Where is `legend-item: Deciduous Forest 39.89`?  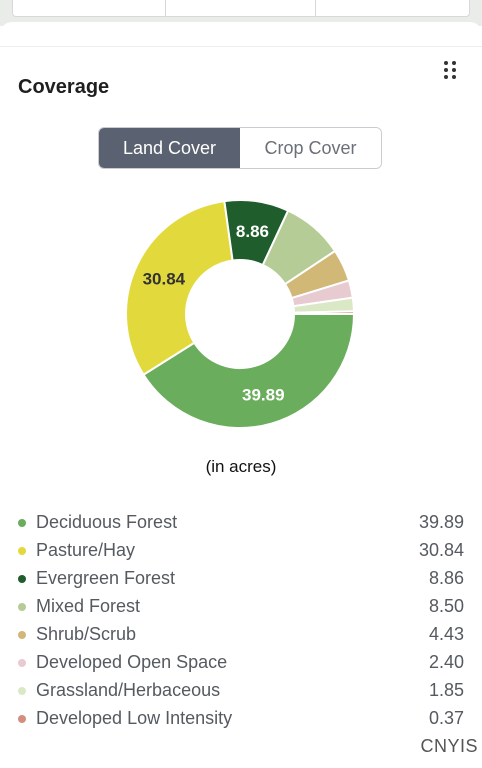
legend-item: Deciduous Forest 39.89 is located at coordinates (241, 525).